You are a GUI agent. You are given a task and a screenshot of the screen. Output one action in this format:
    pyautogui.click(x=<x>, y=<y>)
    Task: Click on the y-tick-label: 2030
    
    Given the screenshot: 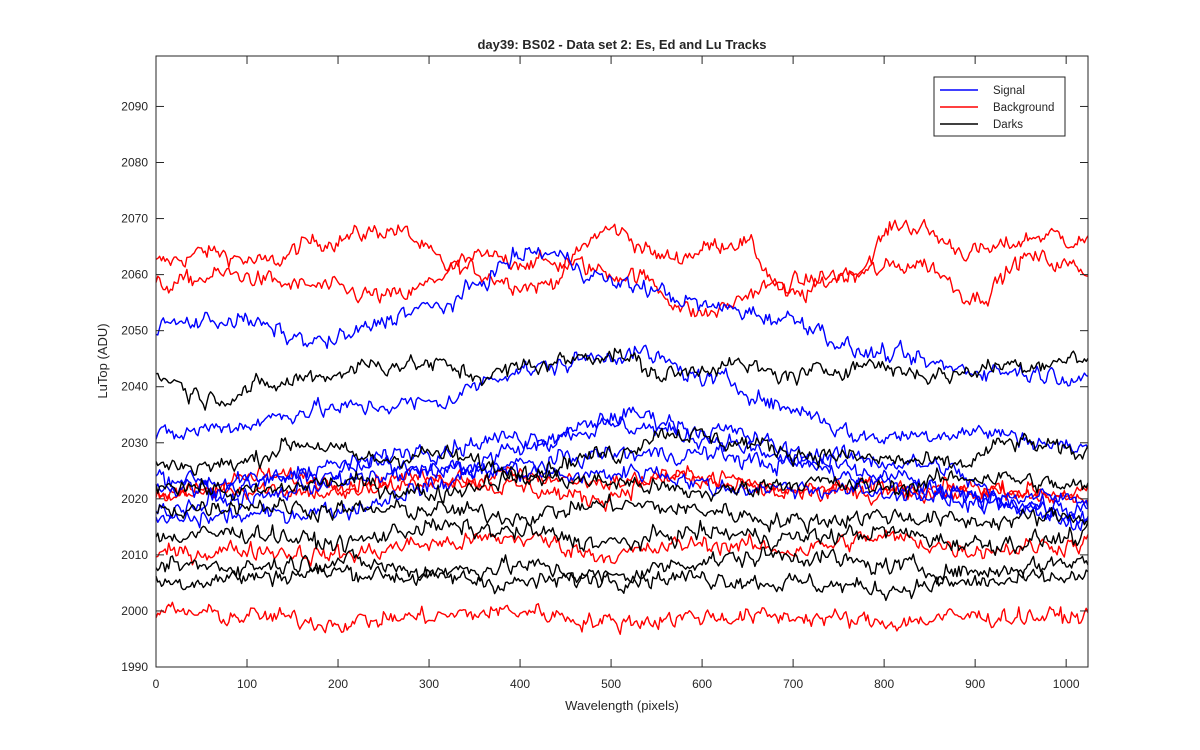 What is the action you would take?
    pyautogui.click(x=134, y=443)
    